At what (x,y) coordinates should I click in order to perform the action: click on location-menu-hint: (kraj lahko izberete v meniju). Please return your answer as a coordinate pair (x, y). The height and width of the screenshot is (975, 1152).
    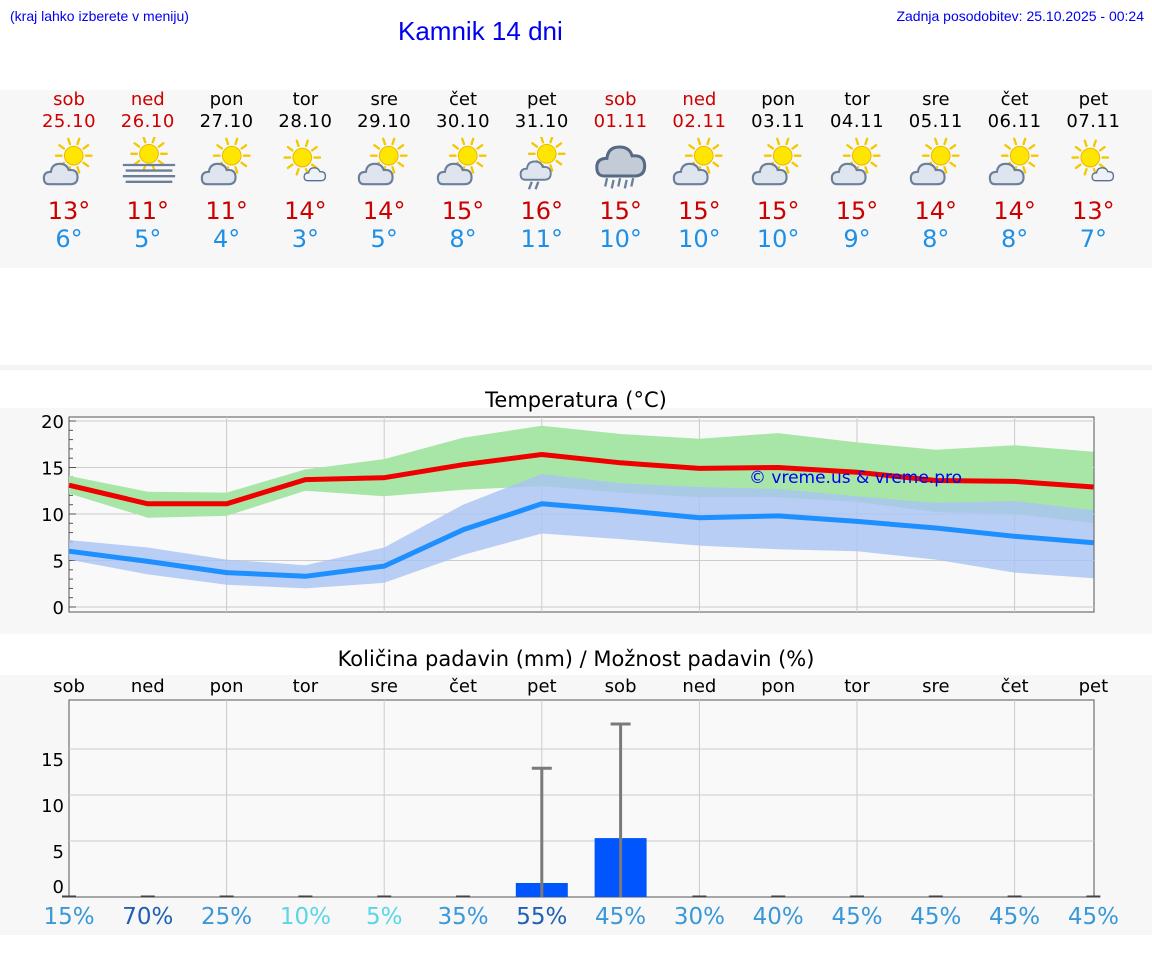
    Looking at the image, I should click on (99, 16).